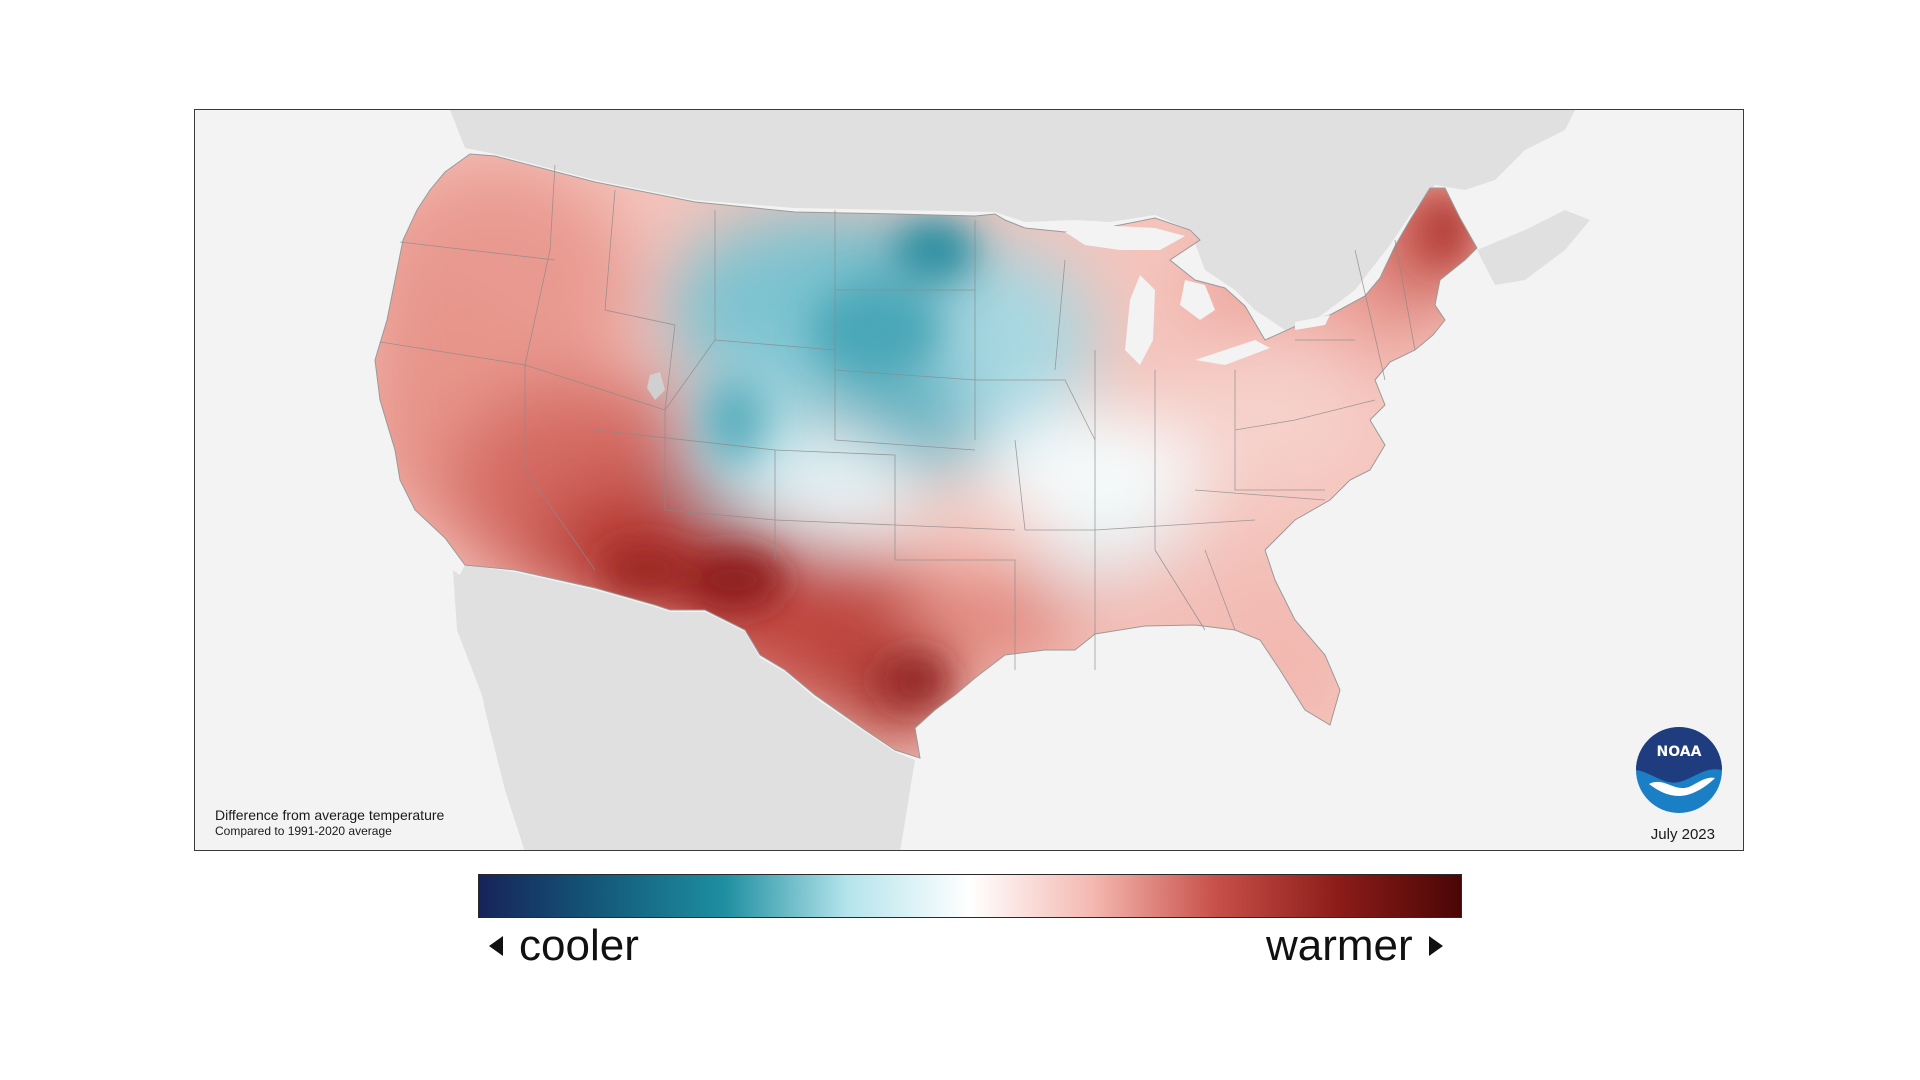 This screenshot has height=1080, width=1920. What do you see at coordinates (1679, 770) in the screenshot?
I see `noaa-logo: NOAA` at bounding box center [1679, 770].